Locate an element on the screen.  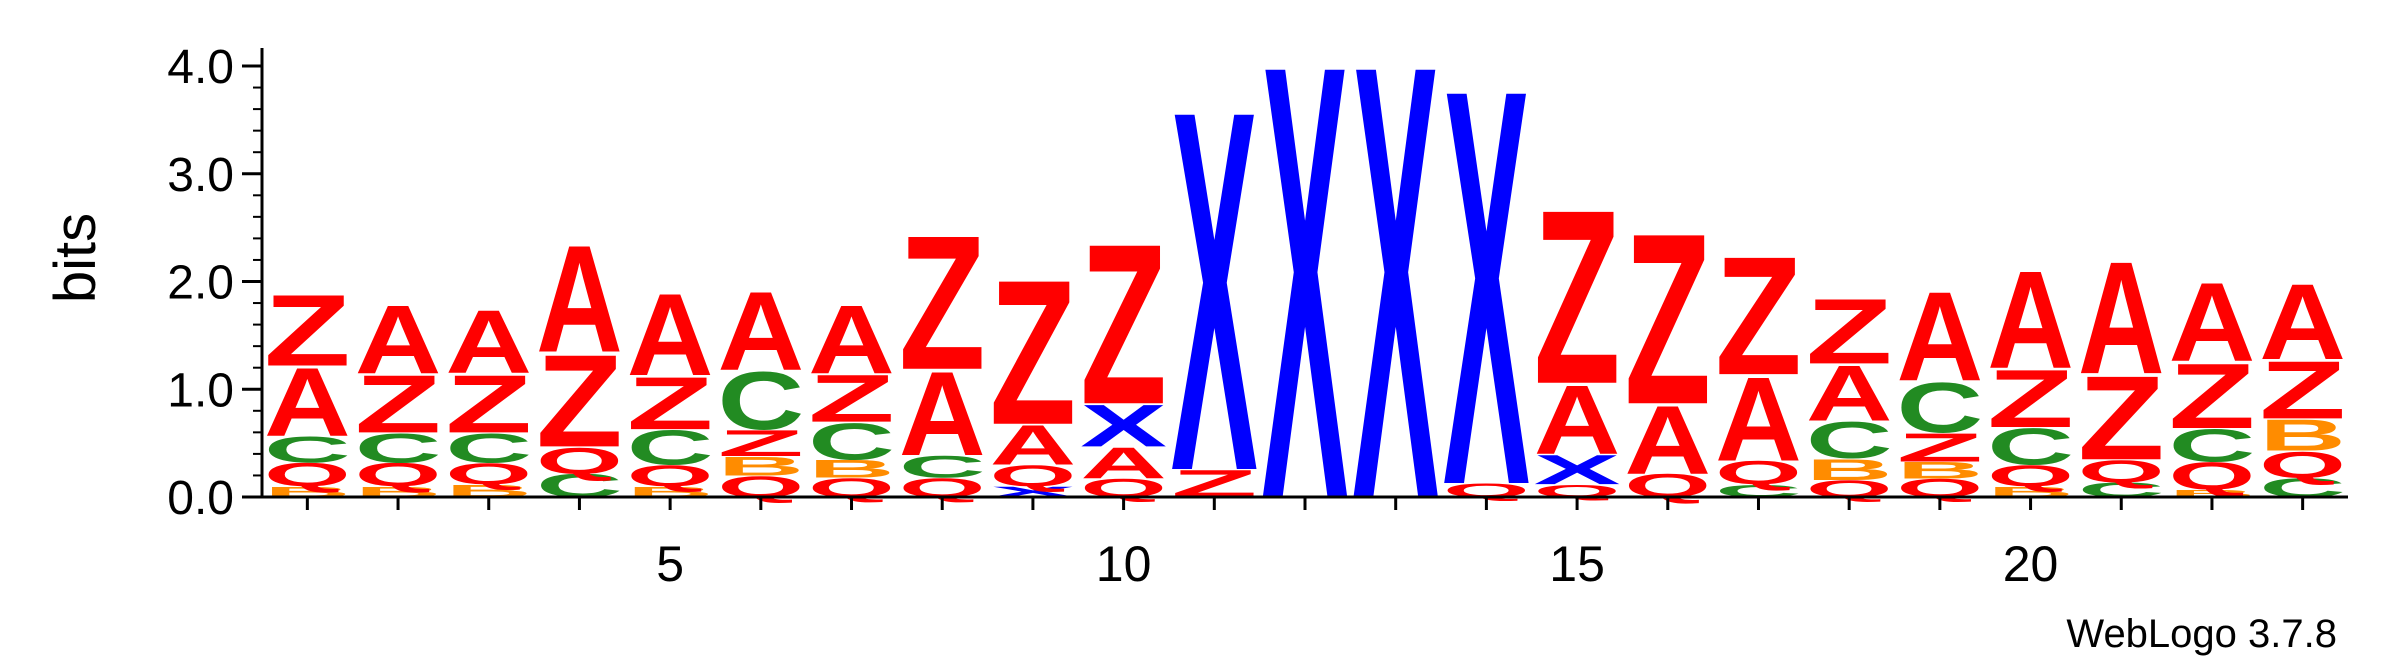
y-tick-label: 2.0 is located at coordinates (200, 283).